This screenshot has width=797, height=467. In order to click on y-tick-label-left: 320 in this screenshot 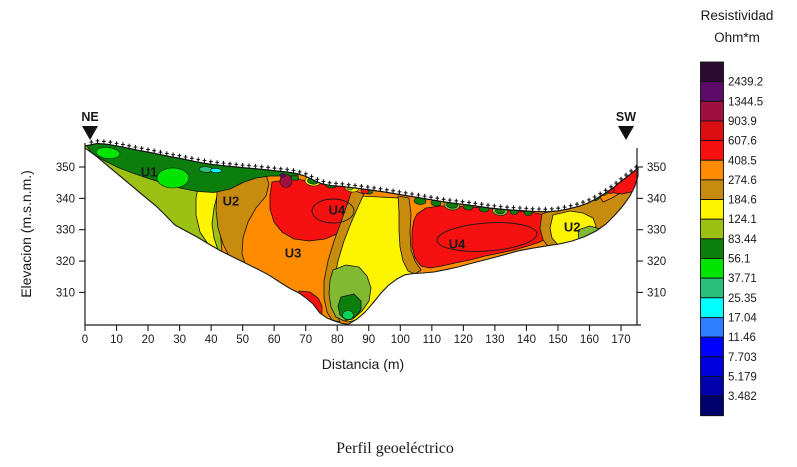, I will do `click(65, 262)`.